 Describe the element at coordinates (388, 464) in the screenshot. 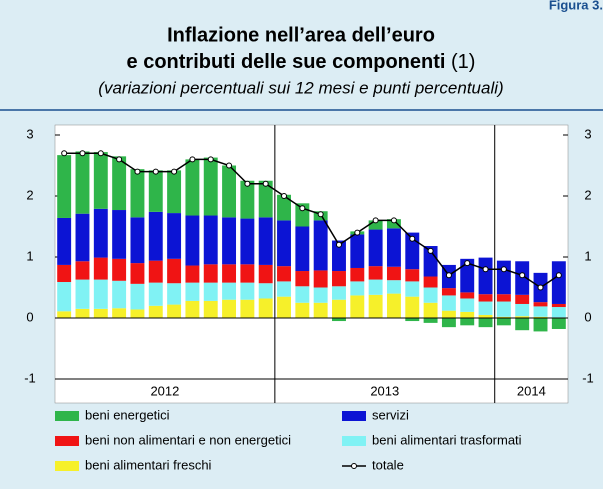

I see `legend-label: totale` at that location.